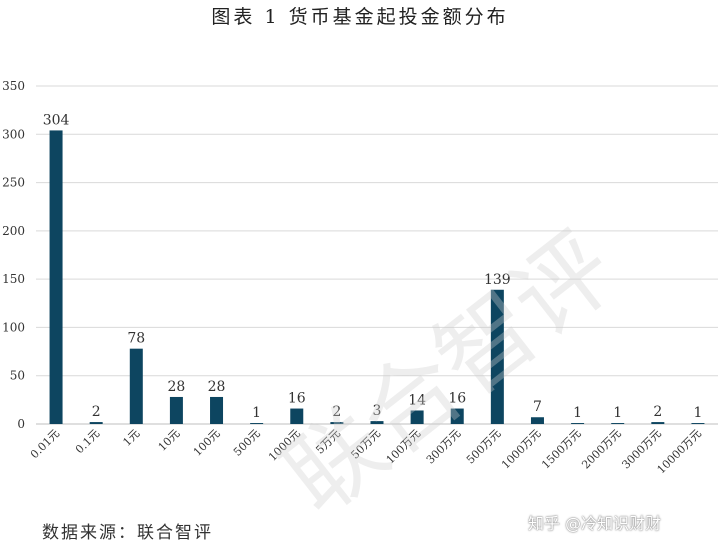  Describe the element at coordinates (247, 443) in the screenshot. I see `x-tick-label: 500元` at that location.